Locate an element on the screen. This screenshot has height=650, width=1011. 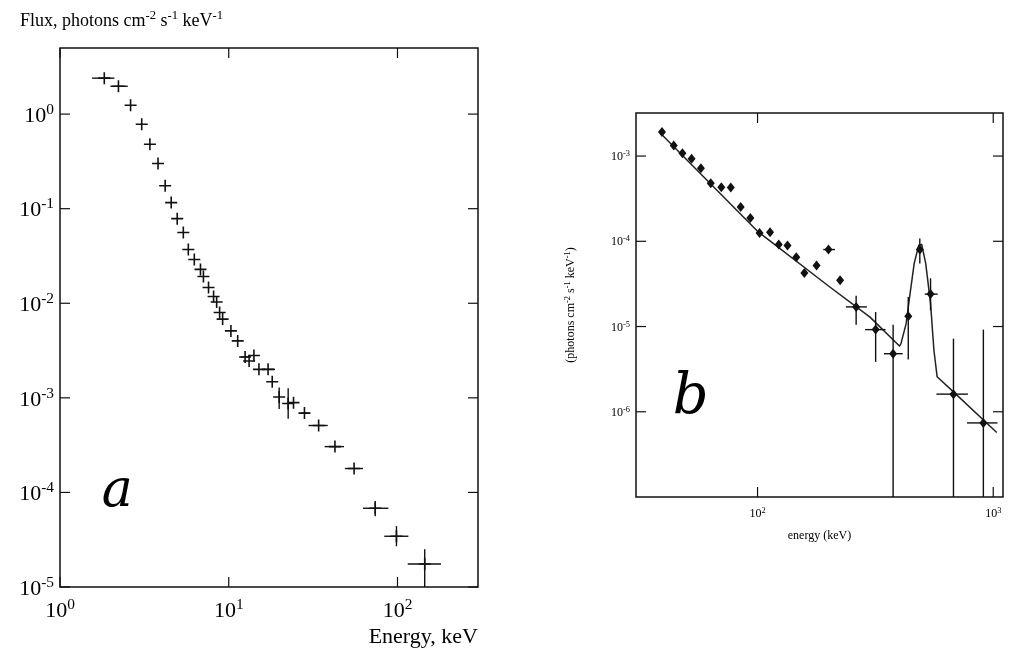
x-axis-title: energy (keV) is located at coordinates (819, 535).